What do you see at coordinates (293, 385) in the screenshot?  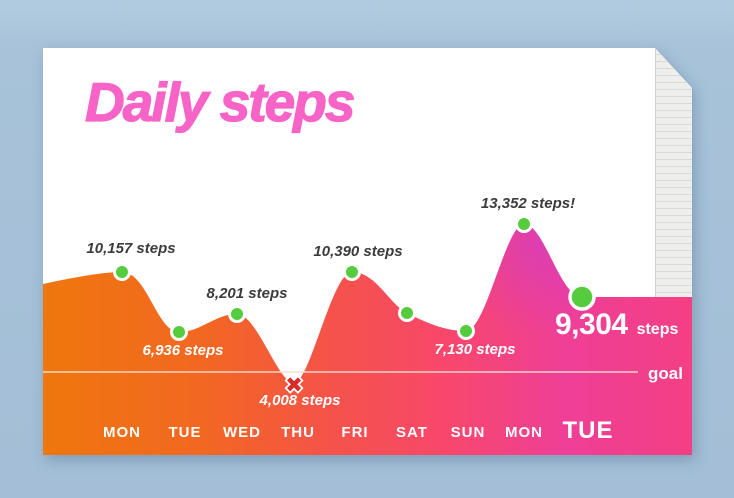 I see `goal-missed-x-icon: ✖` at bounding box center [293, 385].